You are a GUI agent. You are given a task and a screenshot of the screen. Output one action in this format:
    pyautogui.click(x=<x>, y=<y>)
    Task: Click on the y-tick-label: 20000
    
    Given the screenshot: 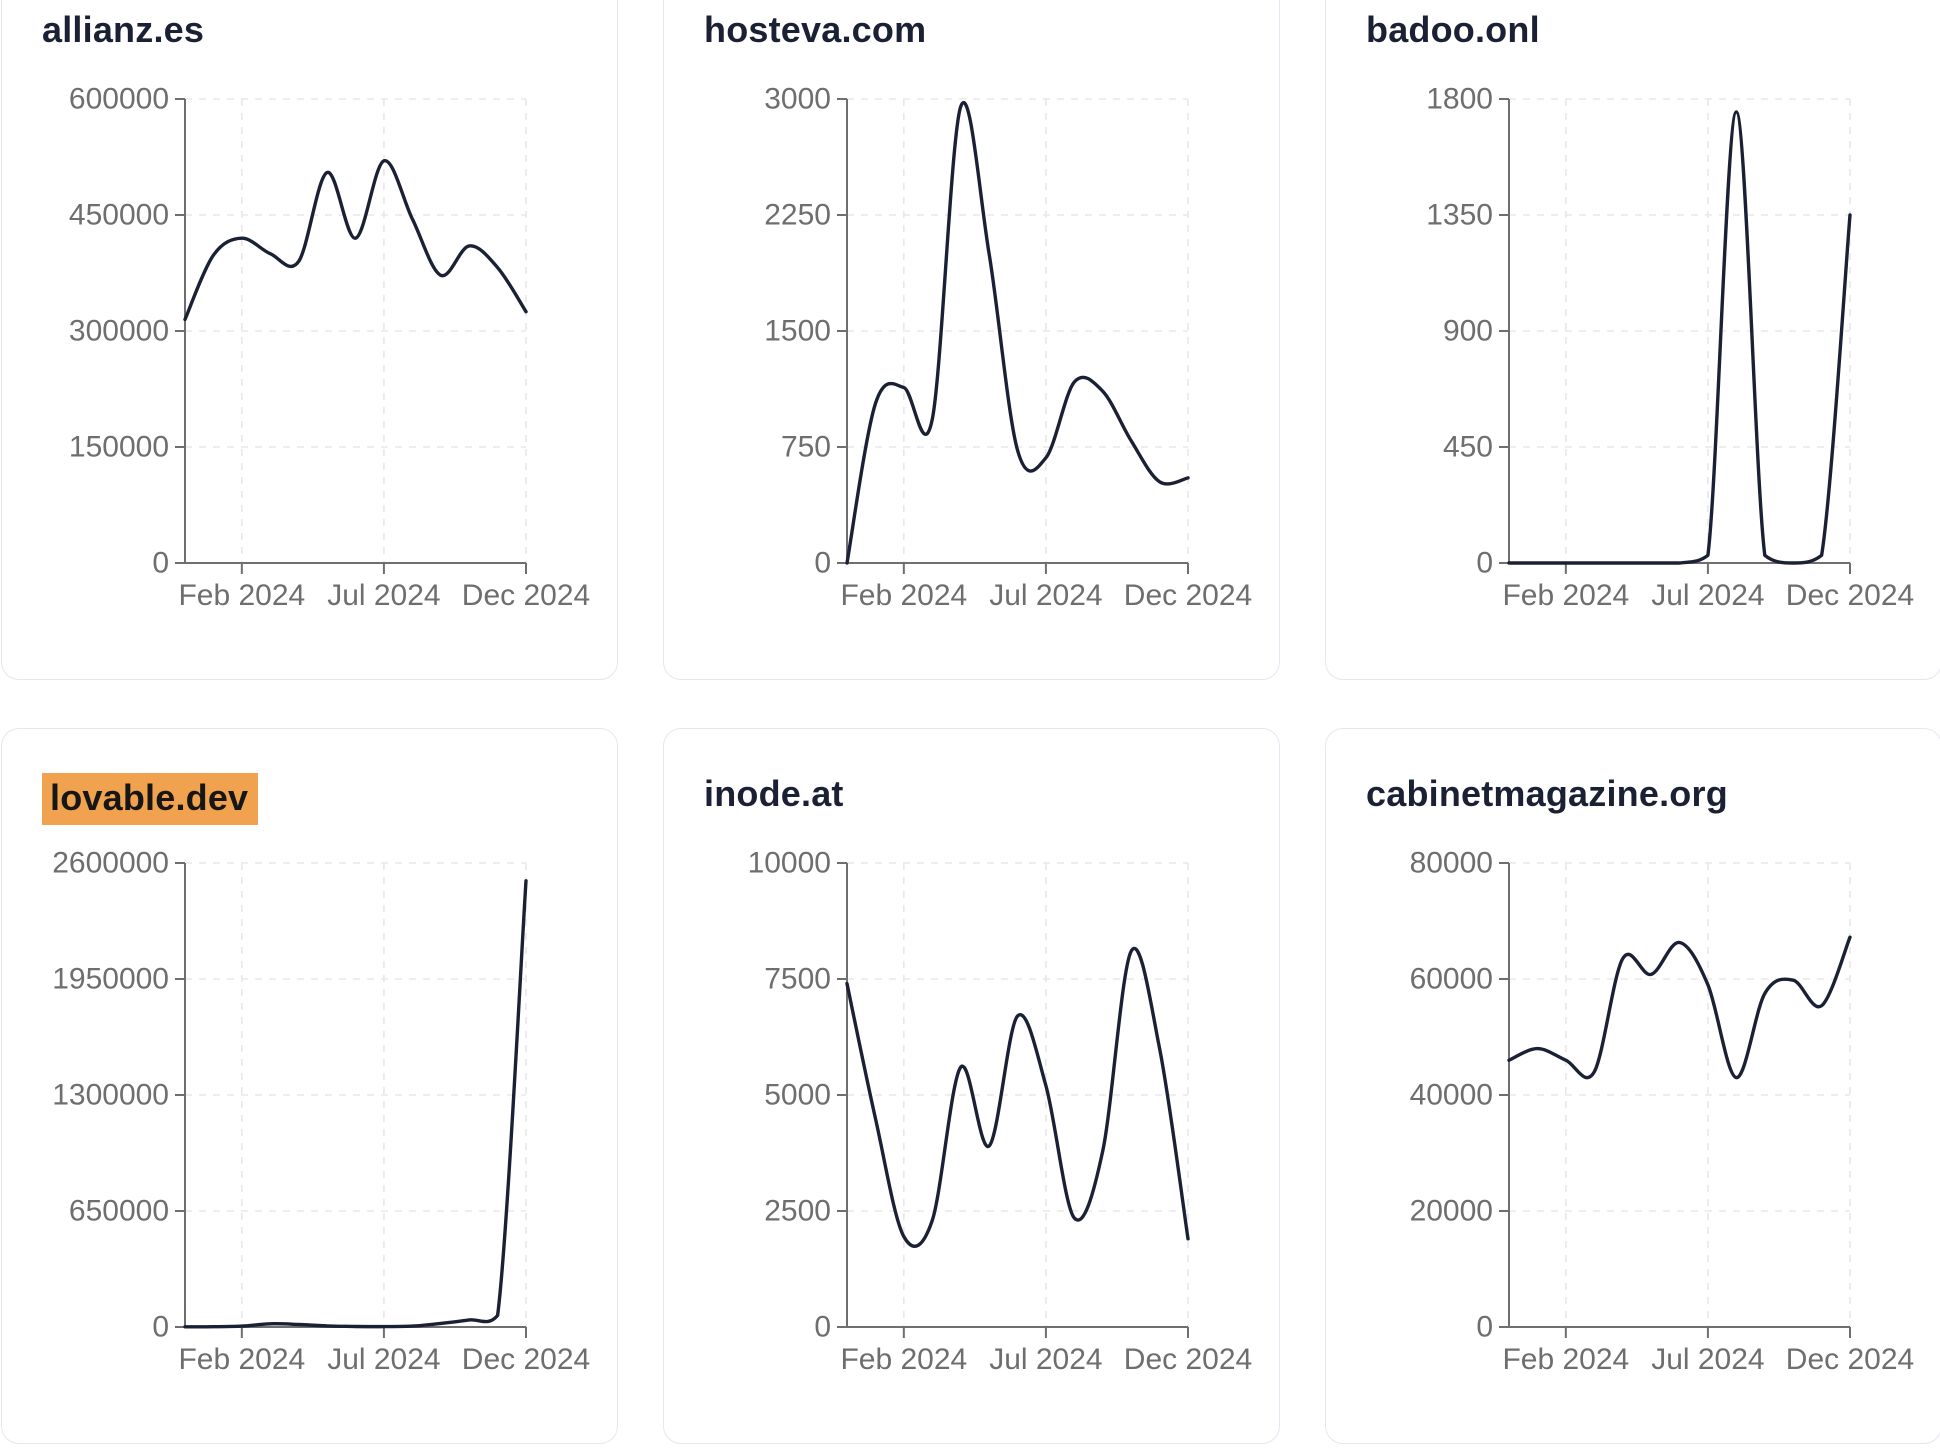 What is the action you would take?
    pyautogui.click(x=1451, y=1211)
    